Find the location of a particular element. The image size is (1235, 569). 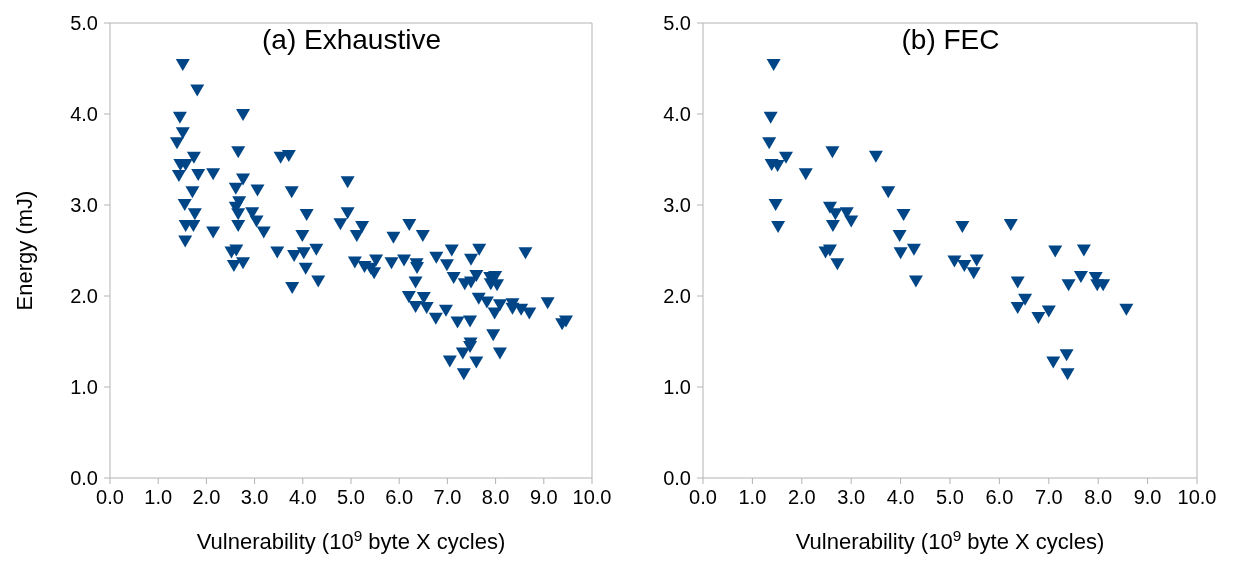

chart-title: (b) FEC is located at coordinates (950, 40).